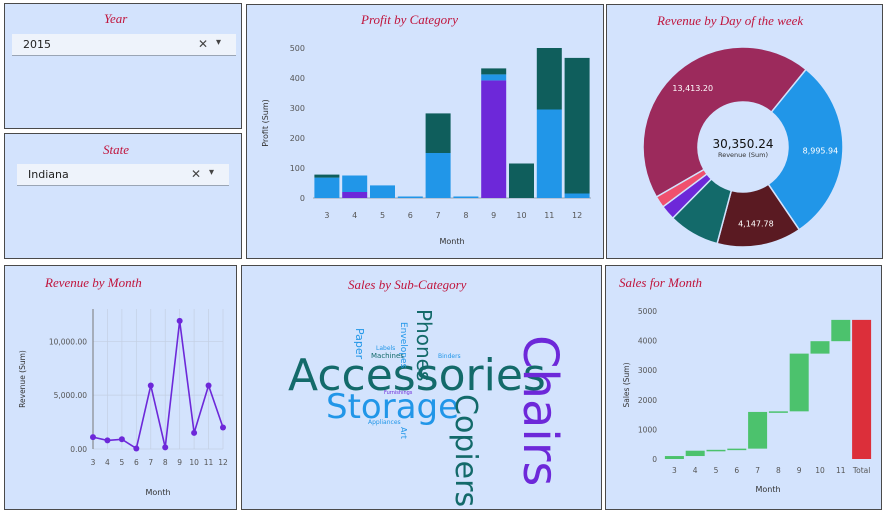 This screenshot has height=513, width=885. I want to click on y-tick-label: 4000, so click(647, 341).